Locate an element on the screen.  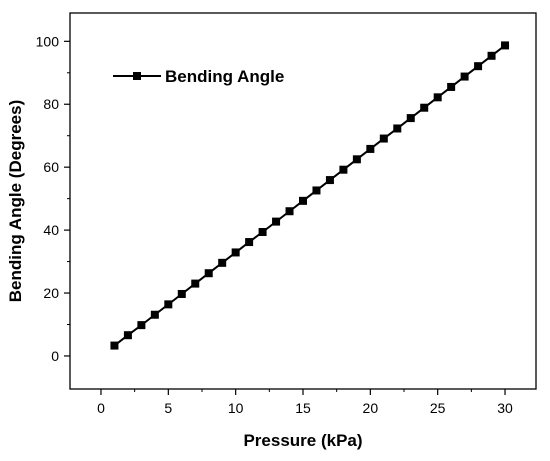
legend-marker is located at coordinates (137, 76).